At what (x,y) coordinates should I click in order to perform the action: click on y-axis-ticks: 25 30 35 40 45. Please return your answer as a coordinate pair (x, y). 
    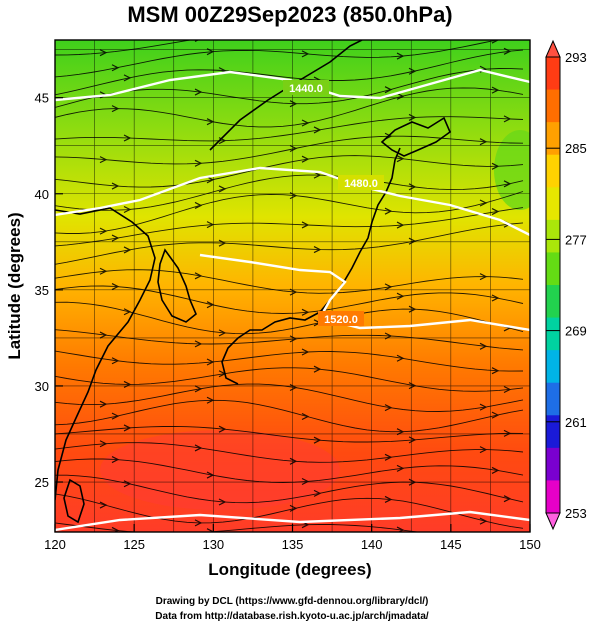
    Looking at the image, I should click on (49, 290).